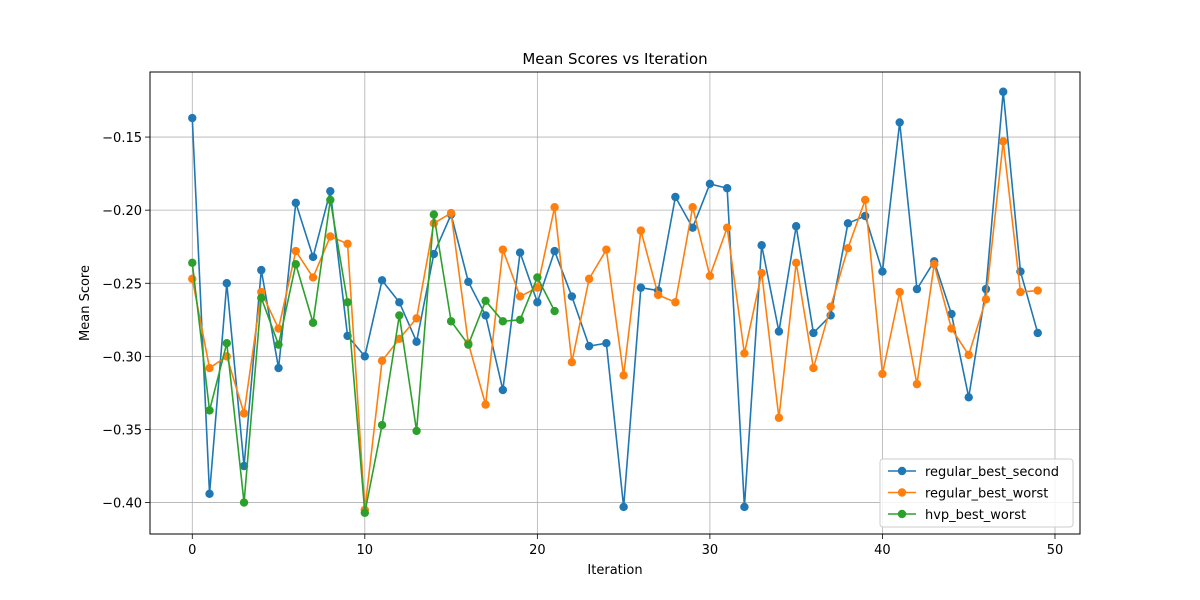 The height and width of the screenshot is (600, 1200). I want to click on legend-label: regular_best_worst, so click(986, 494).